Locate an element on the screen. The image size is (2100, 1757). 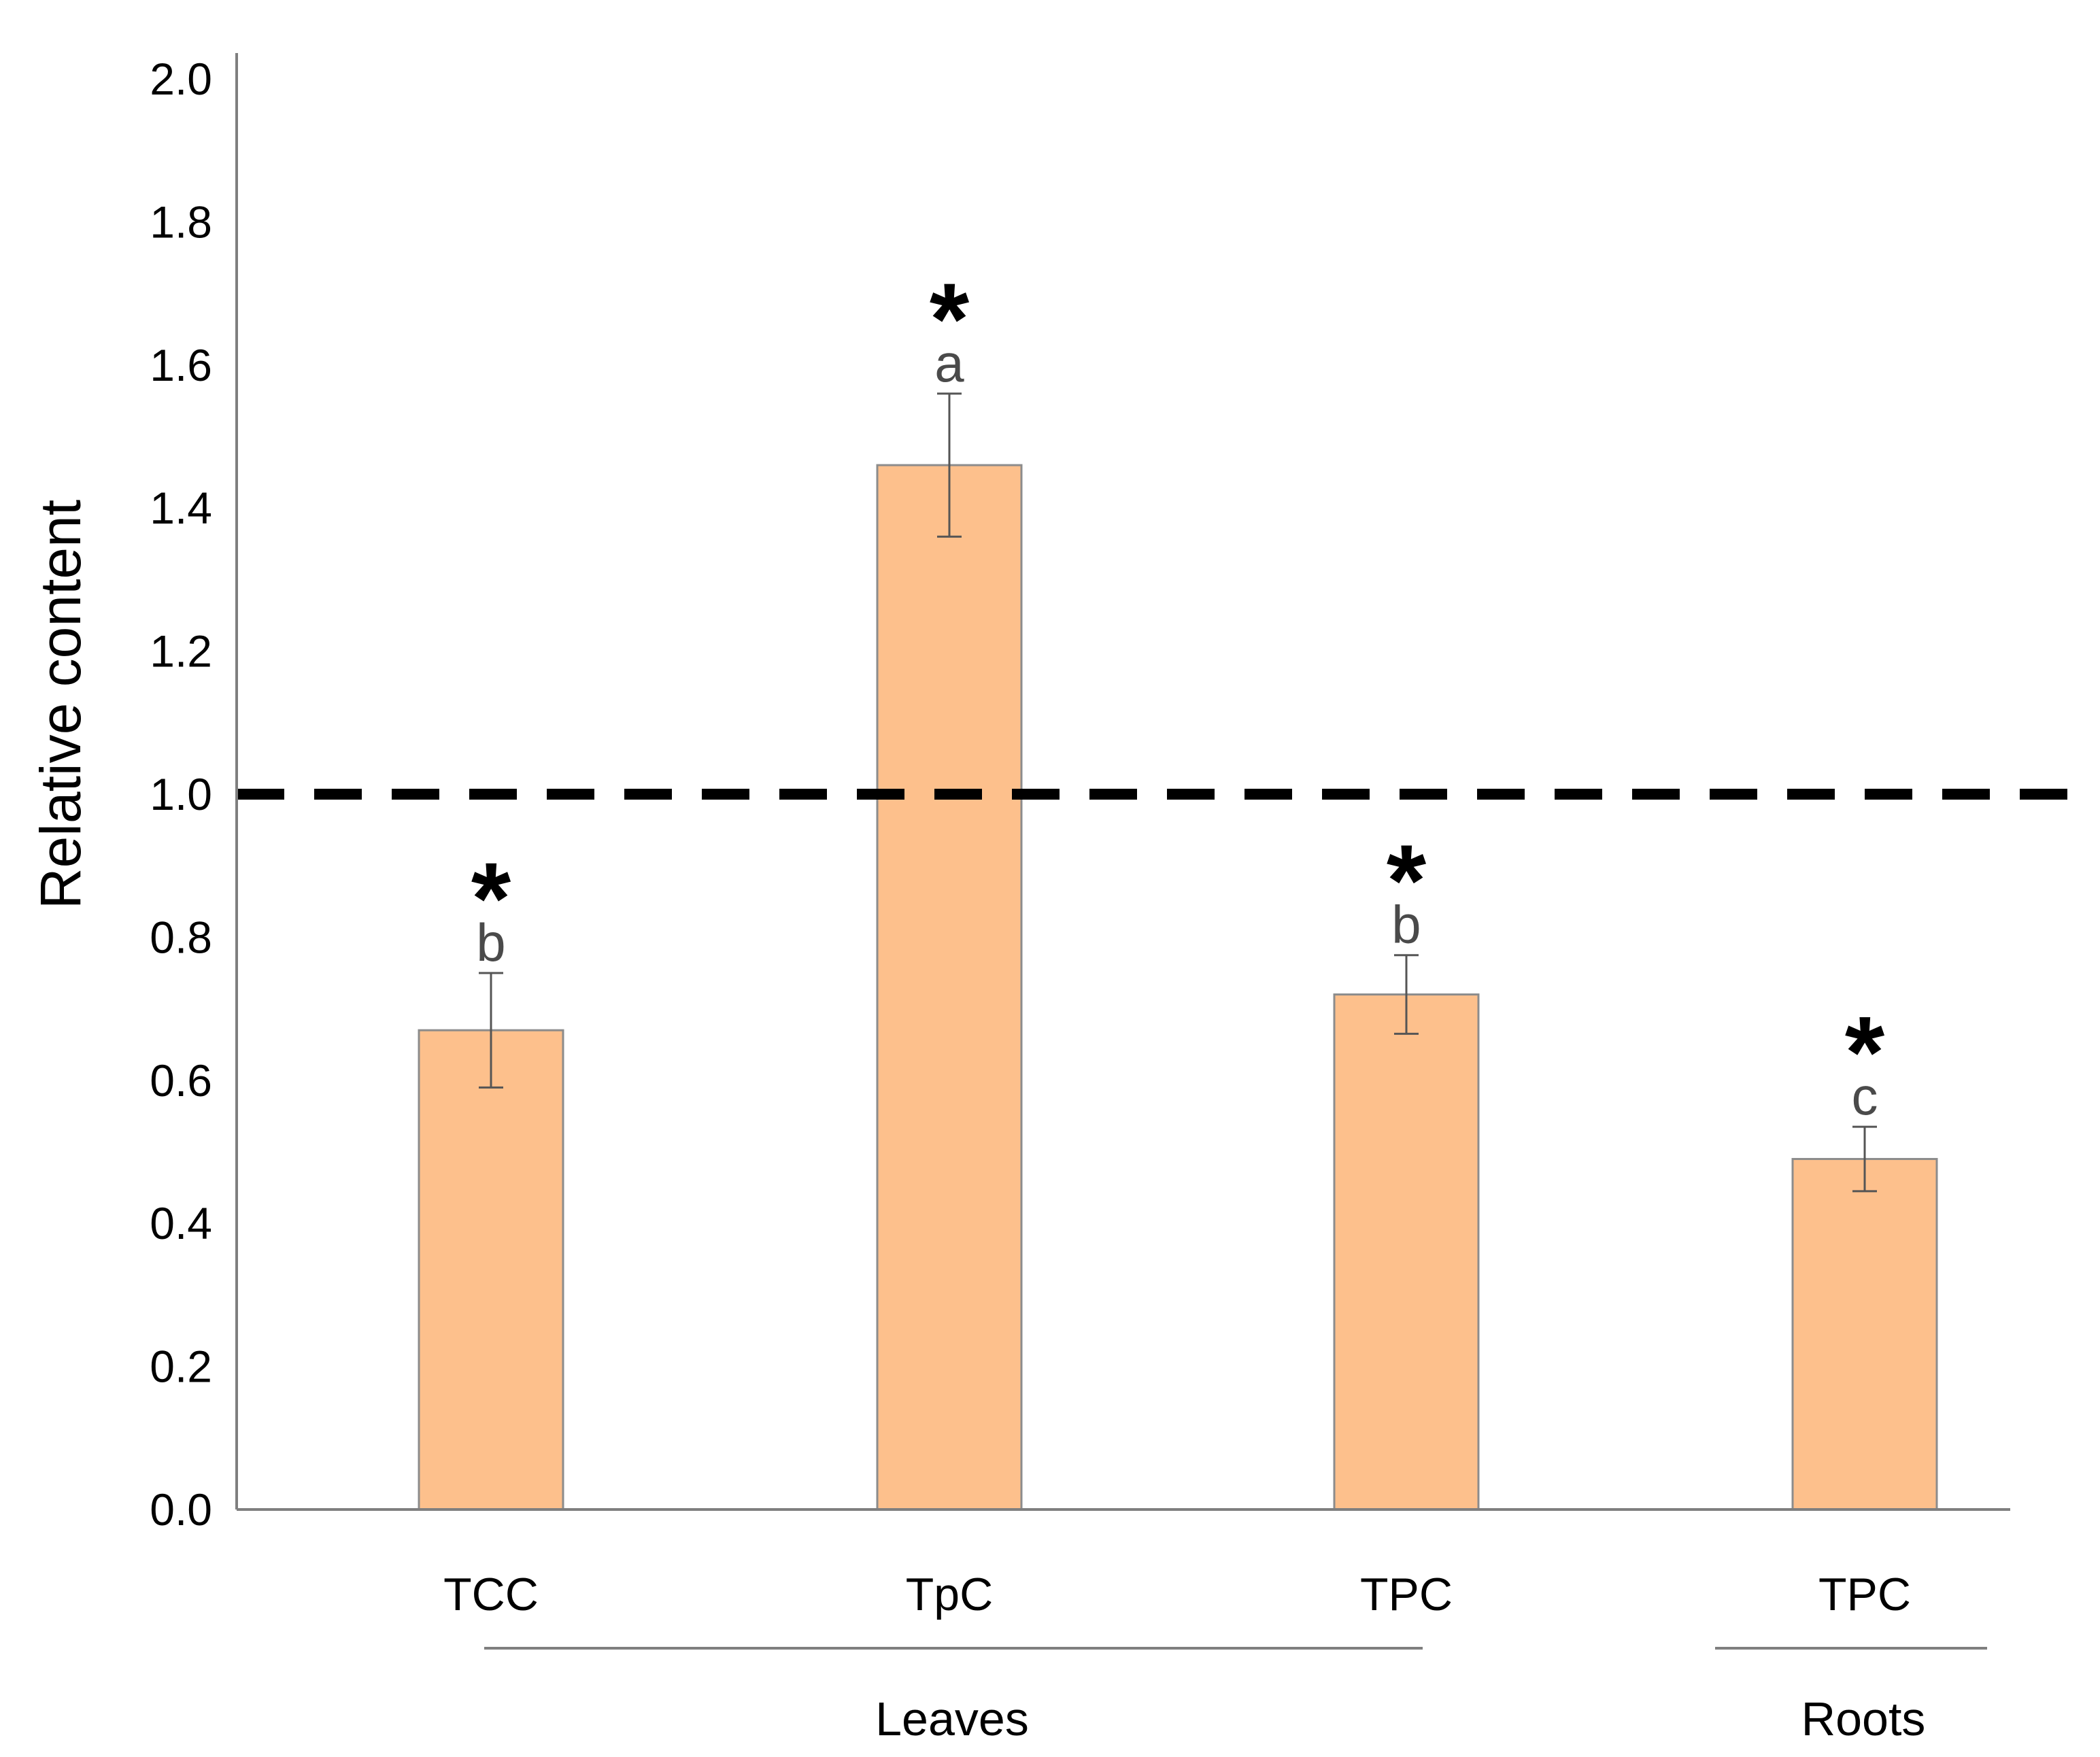
y-tick-label: 1.8 is located at coordinates (181, 222).